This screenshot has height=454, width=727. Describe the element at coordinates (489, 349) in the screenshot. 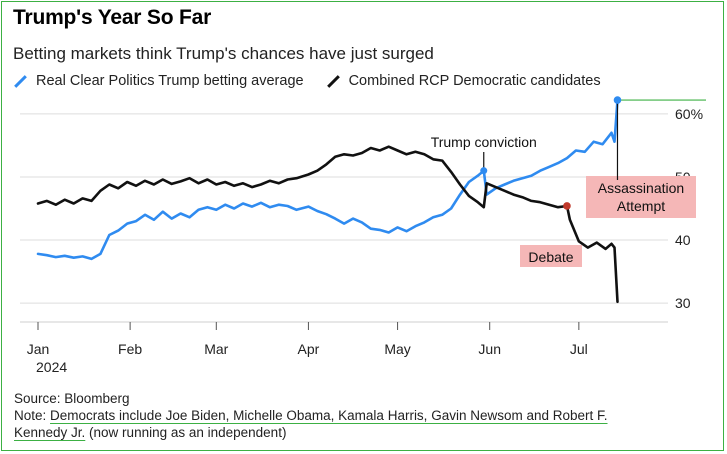

I see `x-tick-label: Jun` at that location.